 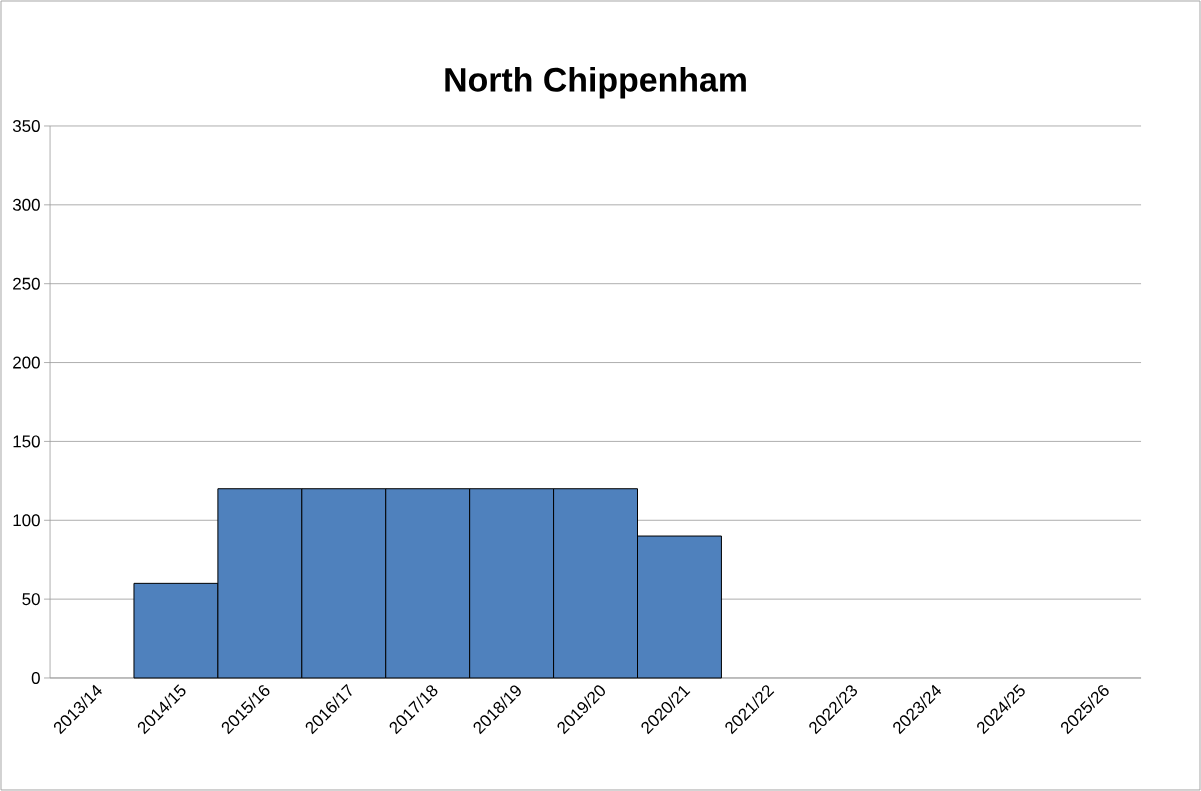 I want to click on y-tick-label: 300, so click(x=26, y=204).